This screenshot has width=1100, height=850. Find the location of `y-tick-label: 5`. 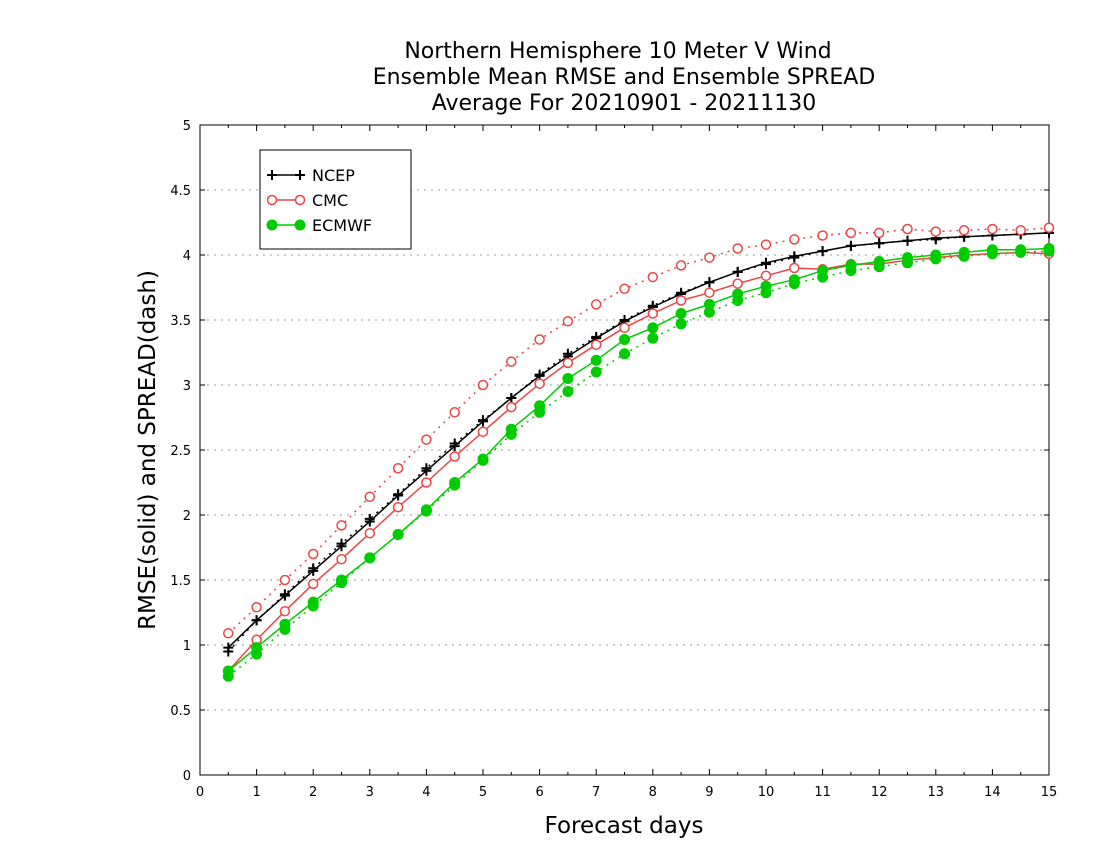

y-tick-label: 5 is located at coordinates (187, 126).